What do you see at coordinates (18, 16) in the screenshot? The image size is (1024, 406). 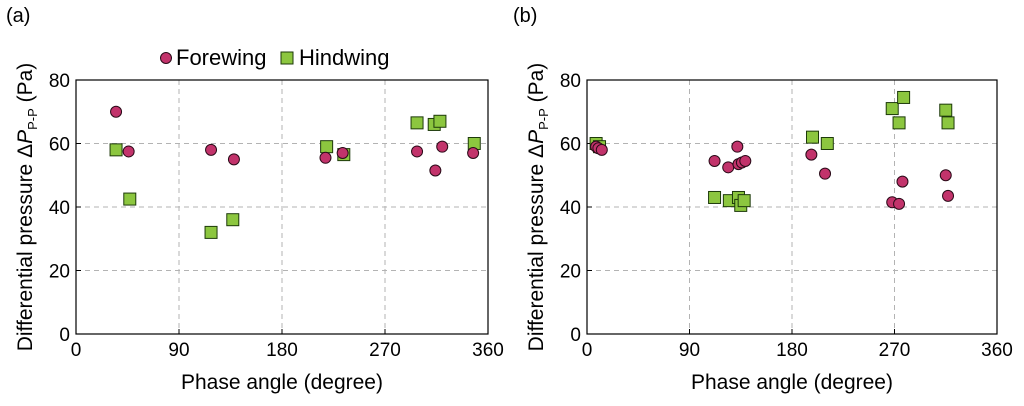 I see `panel-label: (a)` at bounding box center [18, 16].